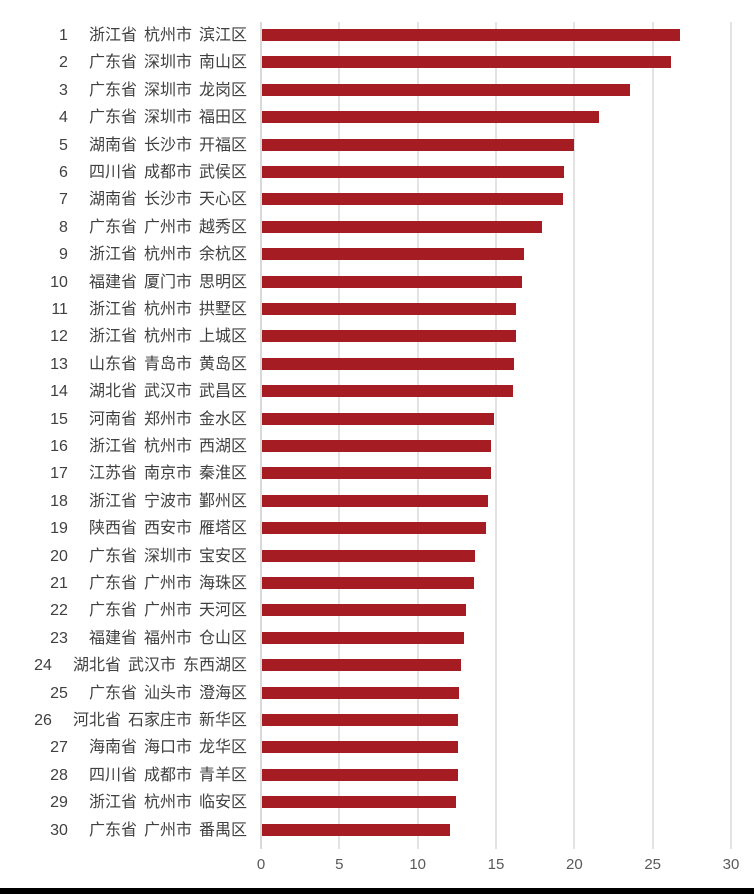 This screenshot has height=894, width=754. What do you see at coordinates (167, 747) in the screenshot?
I see `label-city: 海口市` at bounding box center [167, 747].